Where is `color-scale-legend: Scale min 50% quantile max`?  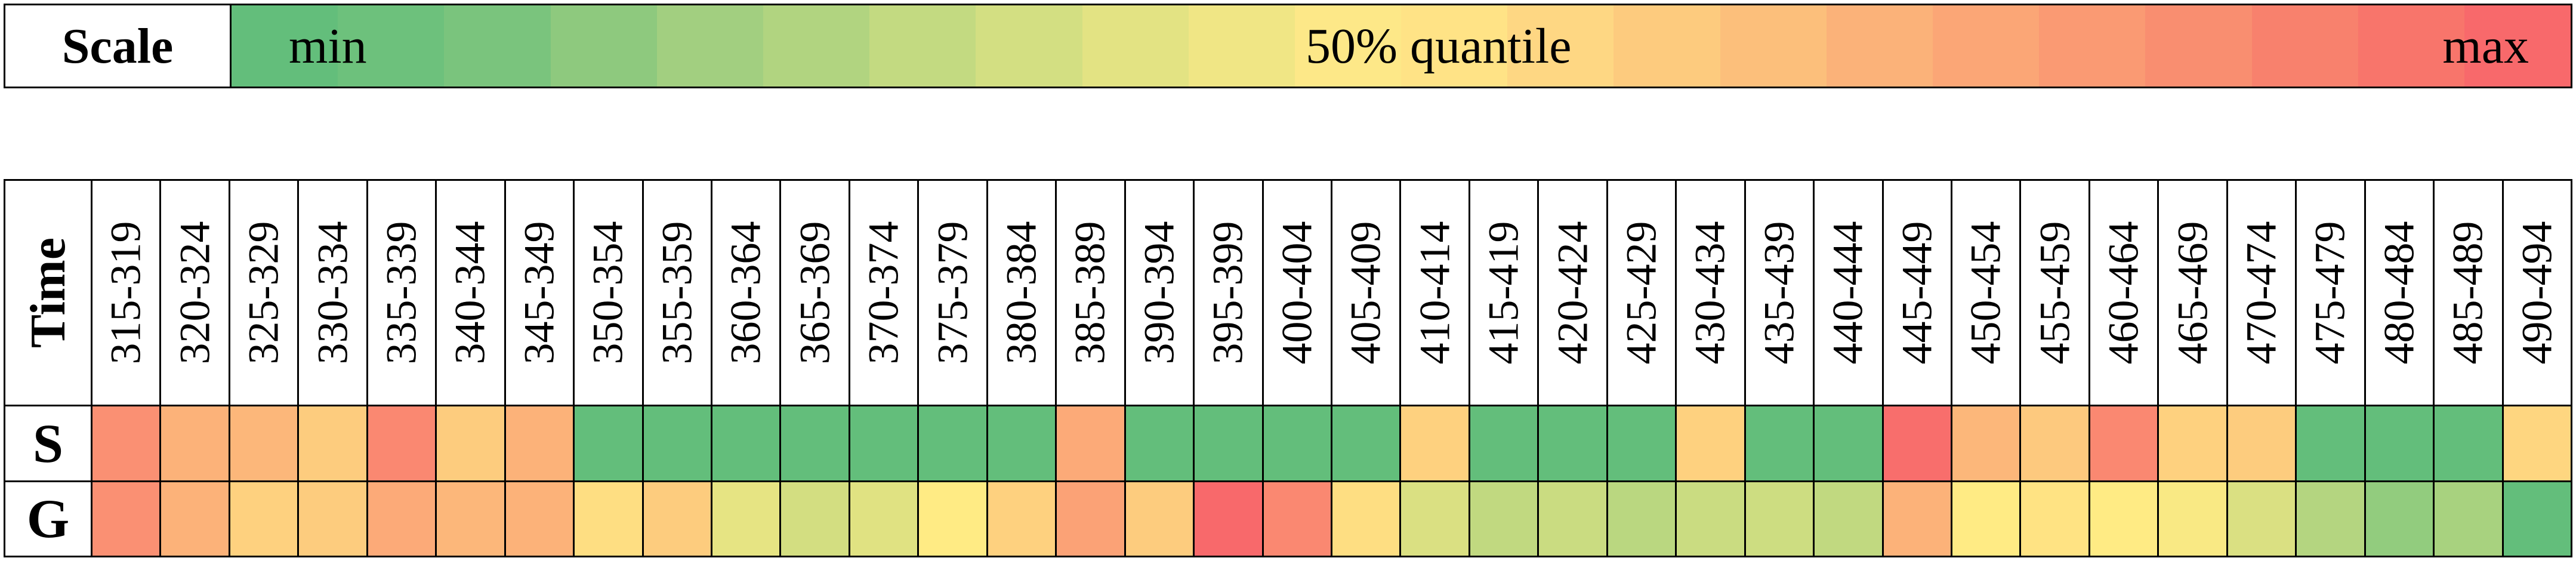 color-scale-legend: Scale min 50% quantile max is located at coordinates (1288, 46).